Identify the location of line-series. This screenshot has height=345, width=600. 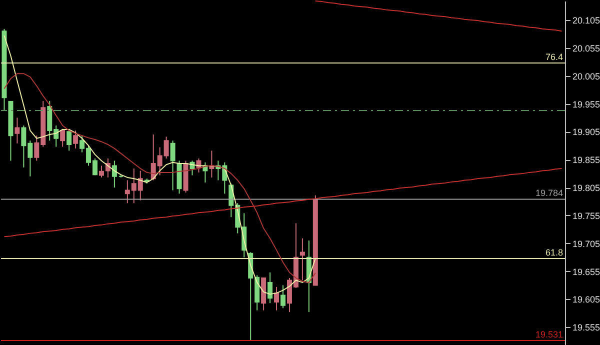
(438, 16).